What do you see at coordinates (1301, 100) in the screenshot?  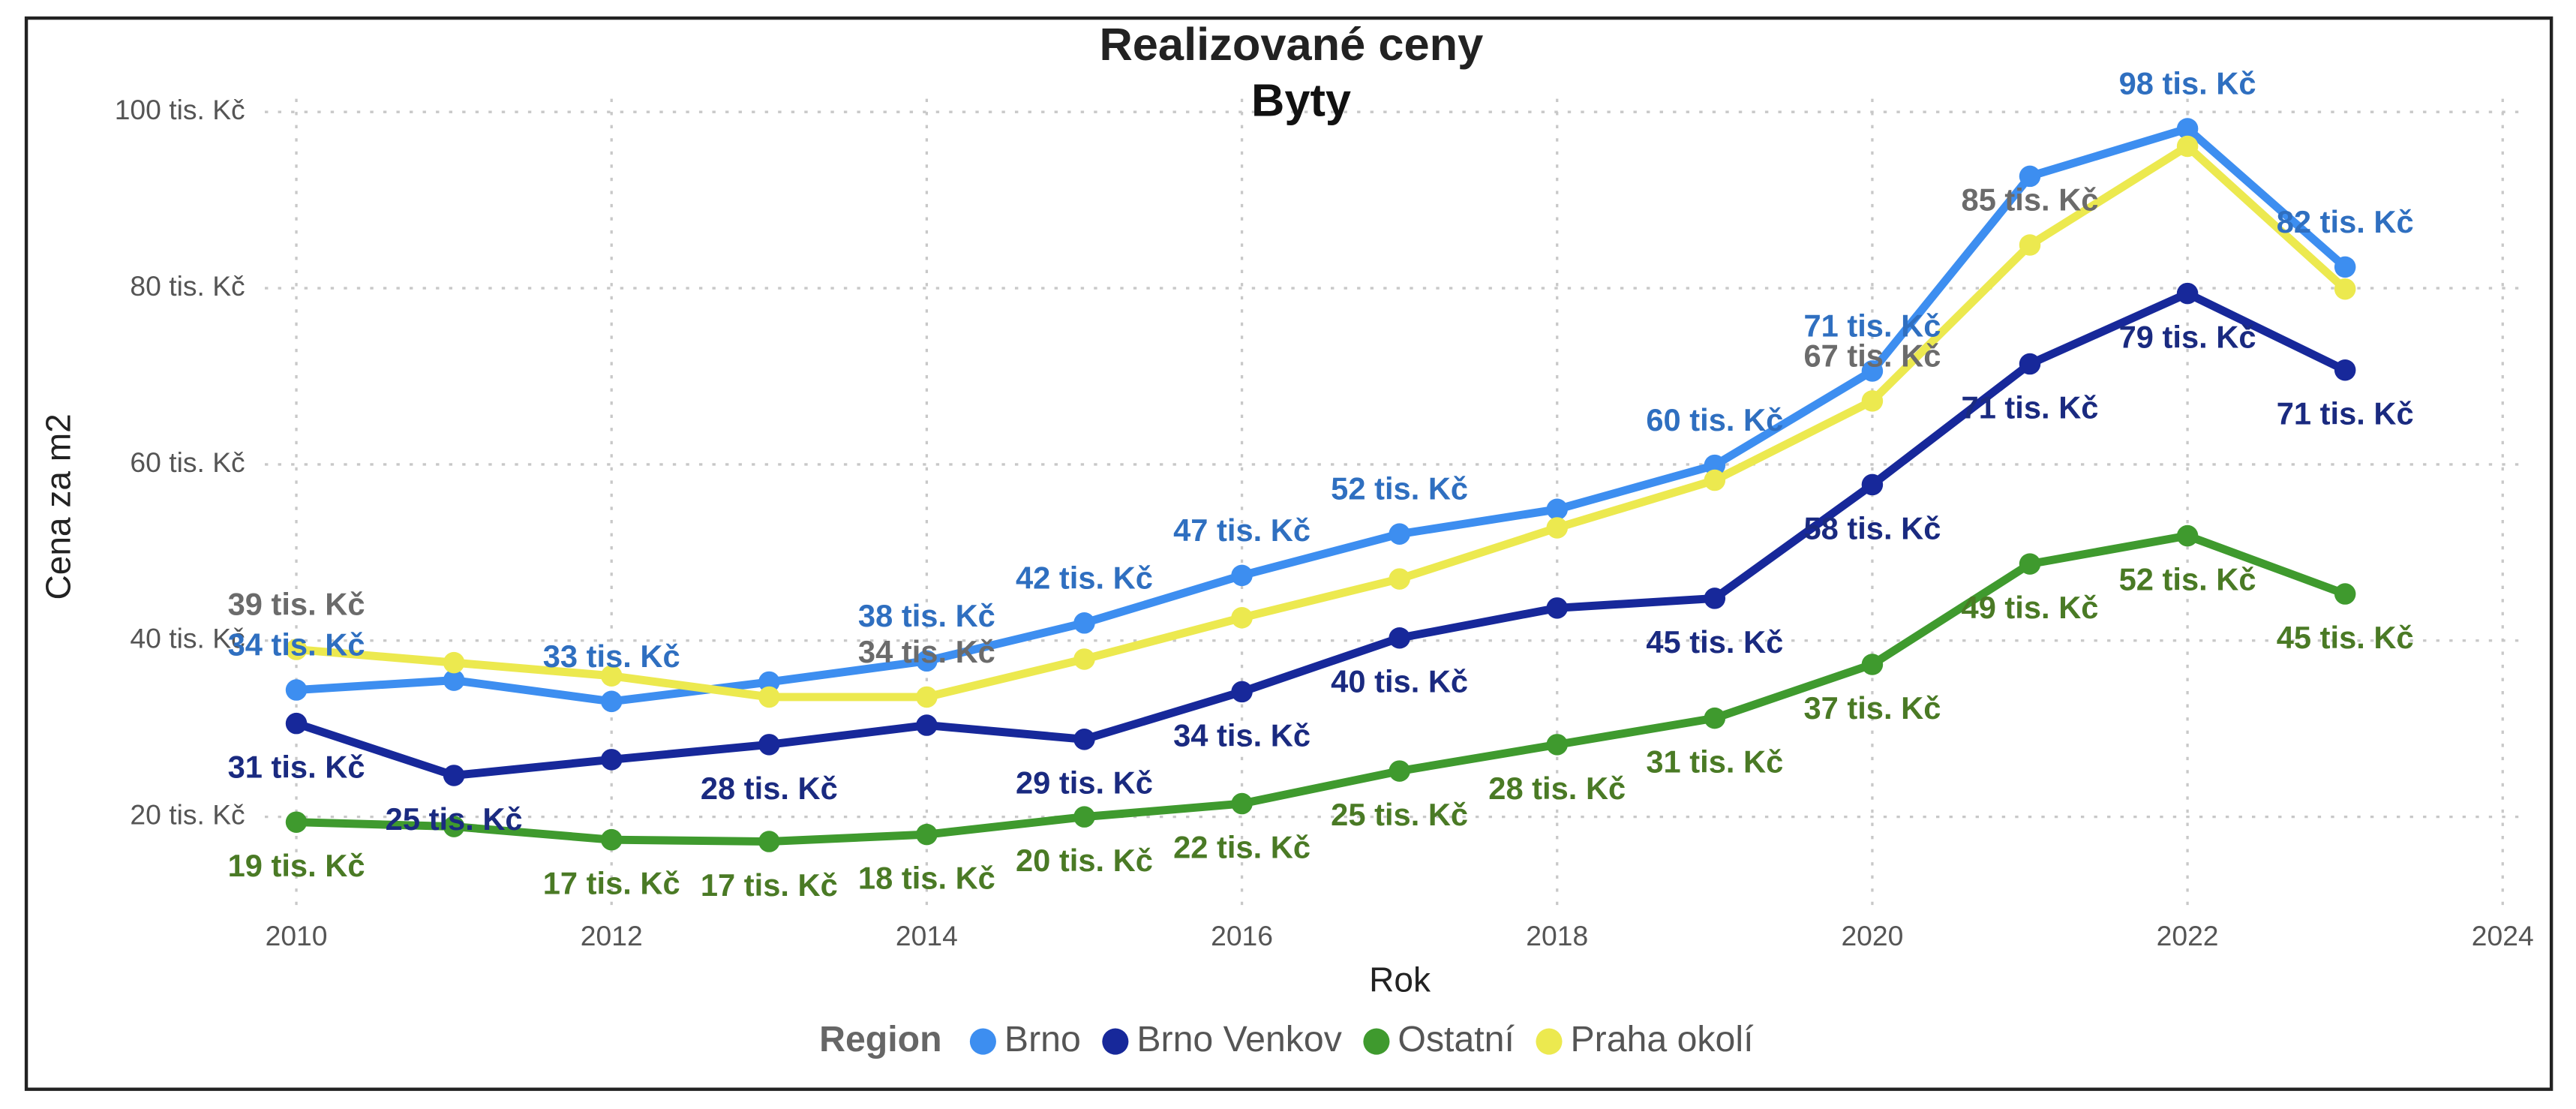 I see `chart-subtitle: Byty` at bounding box center [1301, 100].